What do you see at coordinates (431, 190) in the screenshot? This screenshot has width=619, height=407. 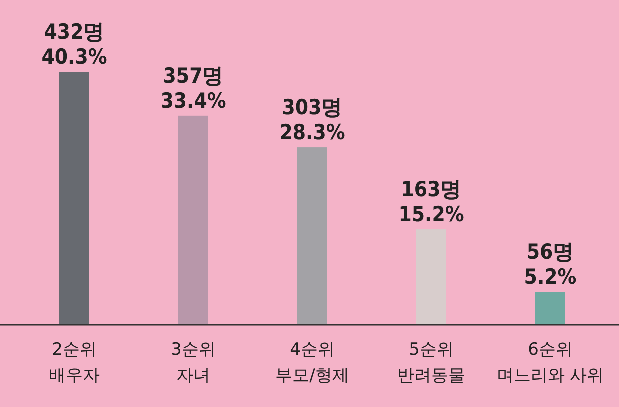 I see `data-label: 163명` at bounding box center [431, 190].